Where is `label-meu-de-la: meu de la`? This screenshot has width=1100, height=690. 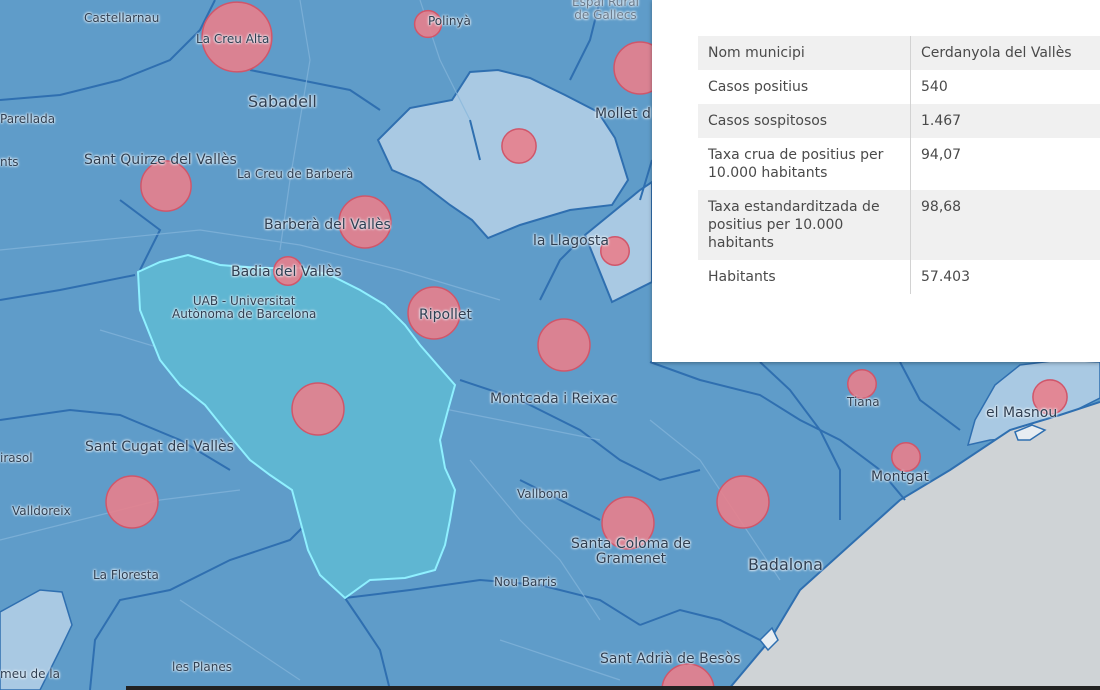
label-meu-de-la: meu de la is located at coordinates (30, 674).